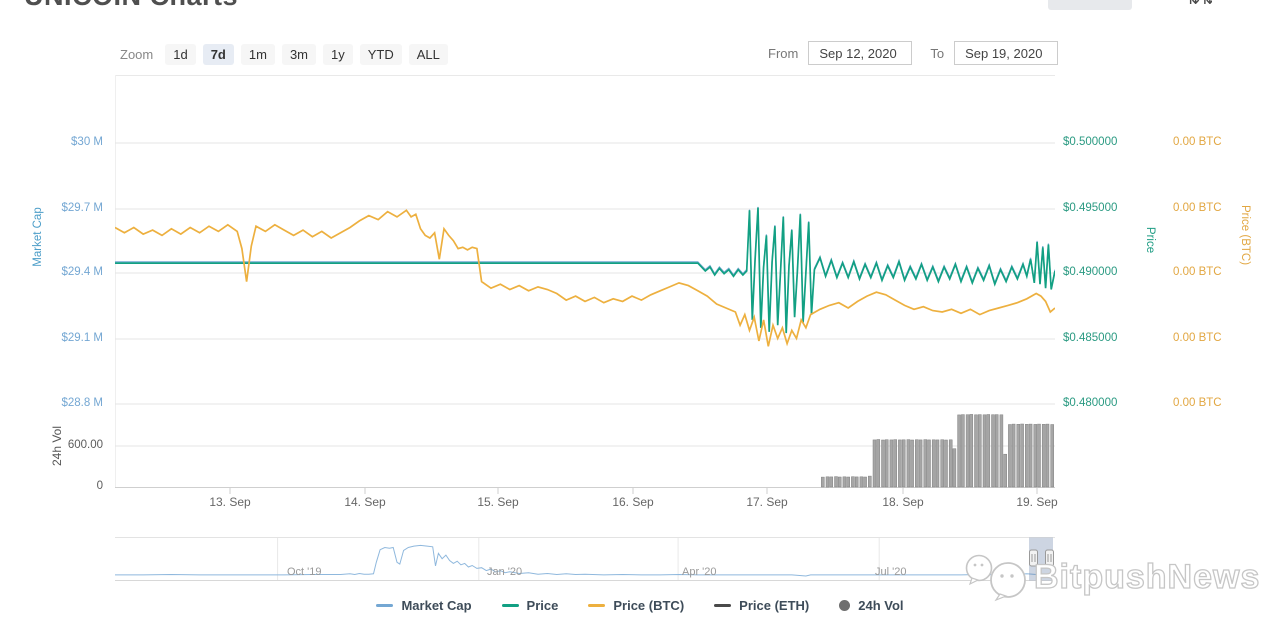 The width and height of the screenshot is (1280, 618). I want to click on market-cap-tick: $30 M, so click(87, 142).